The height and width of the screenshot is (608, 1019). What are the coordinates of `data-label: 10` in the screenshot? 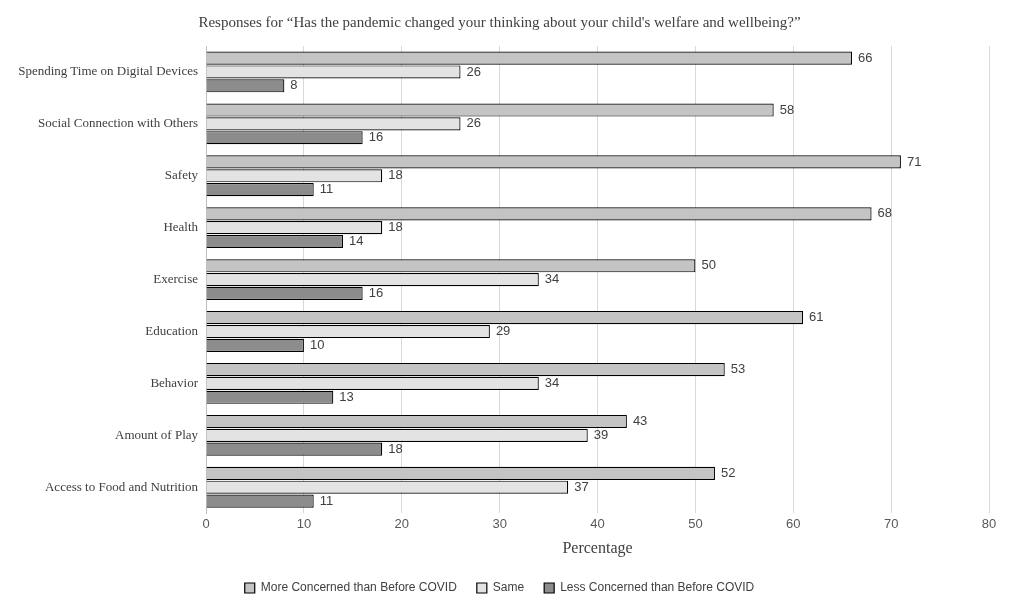 It's located at (317, 344).